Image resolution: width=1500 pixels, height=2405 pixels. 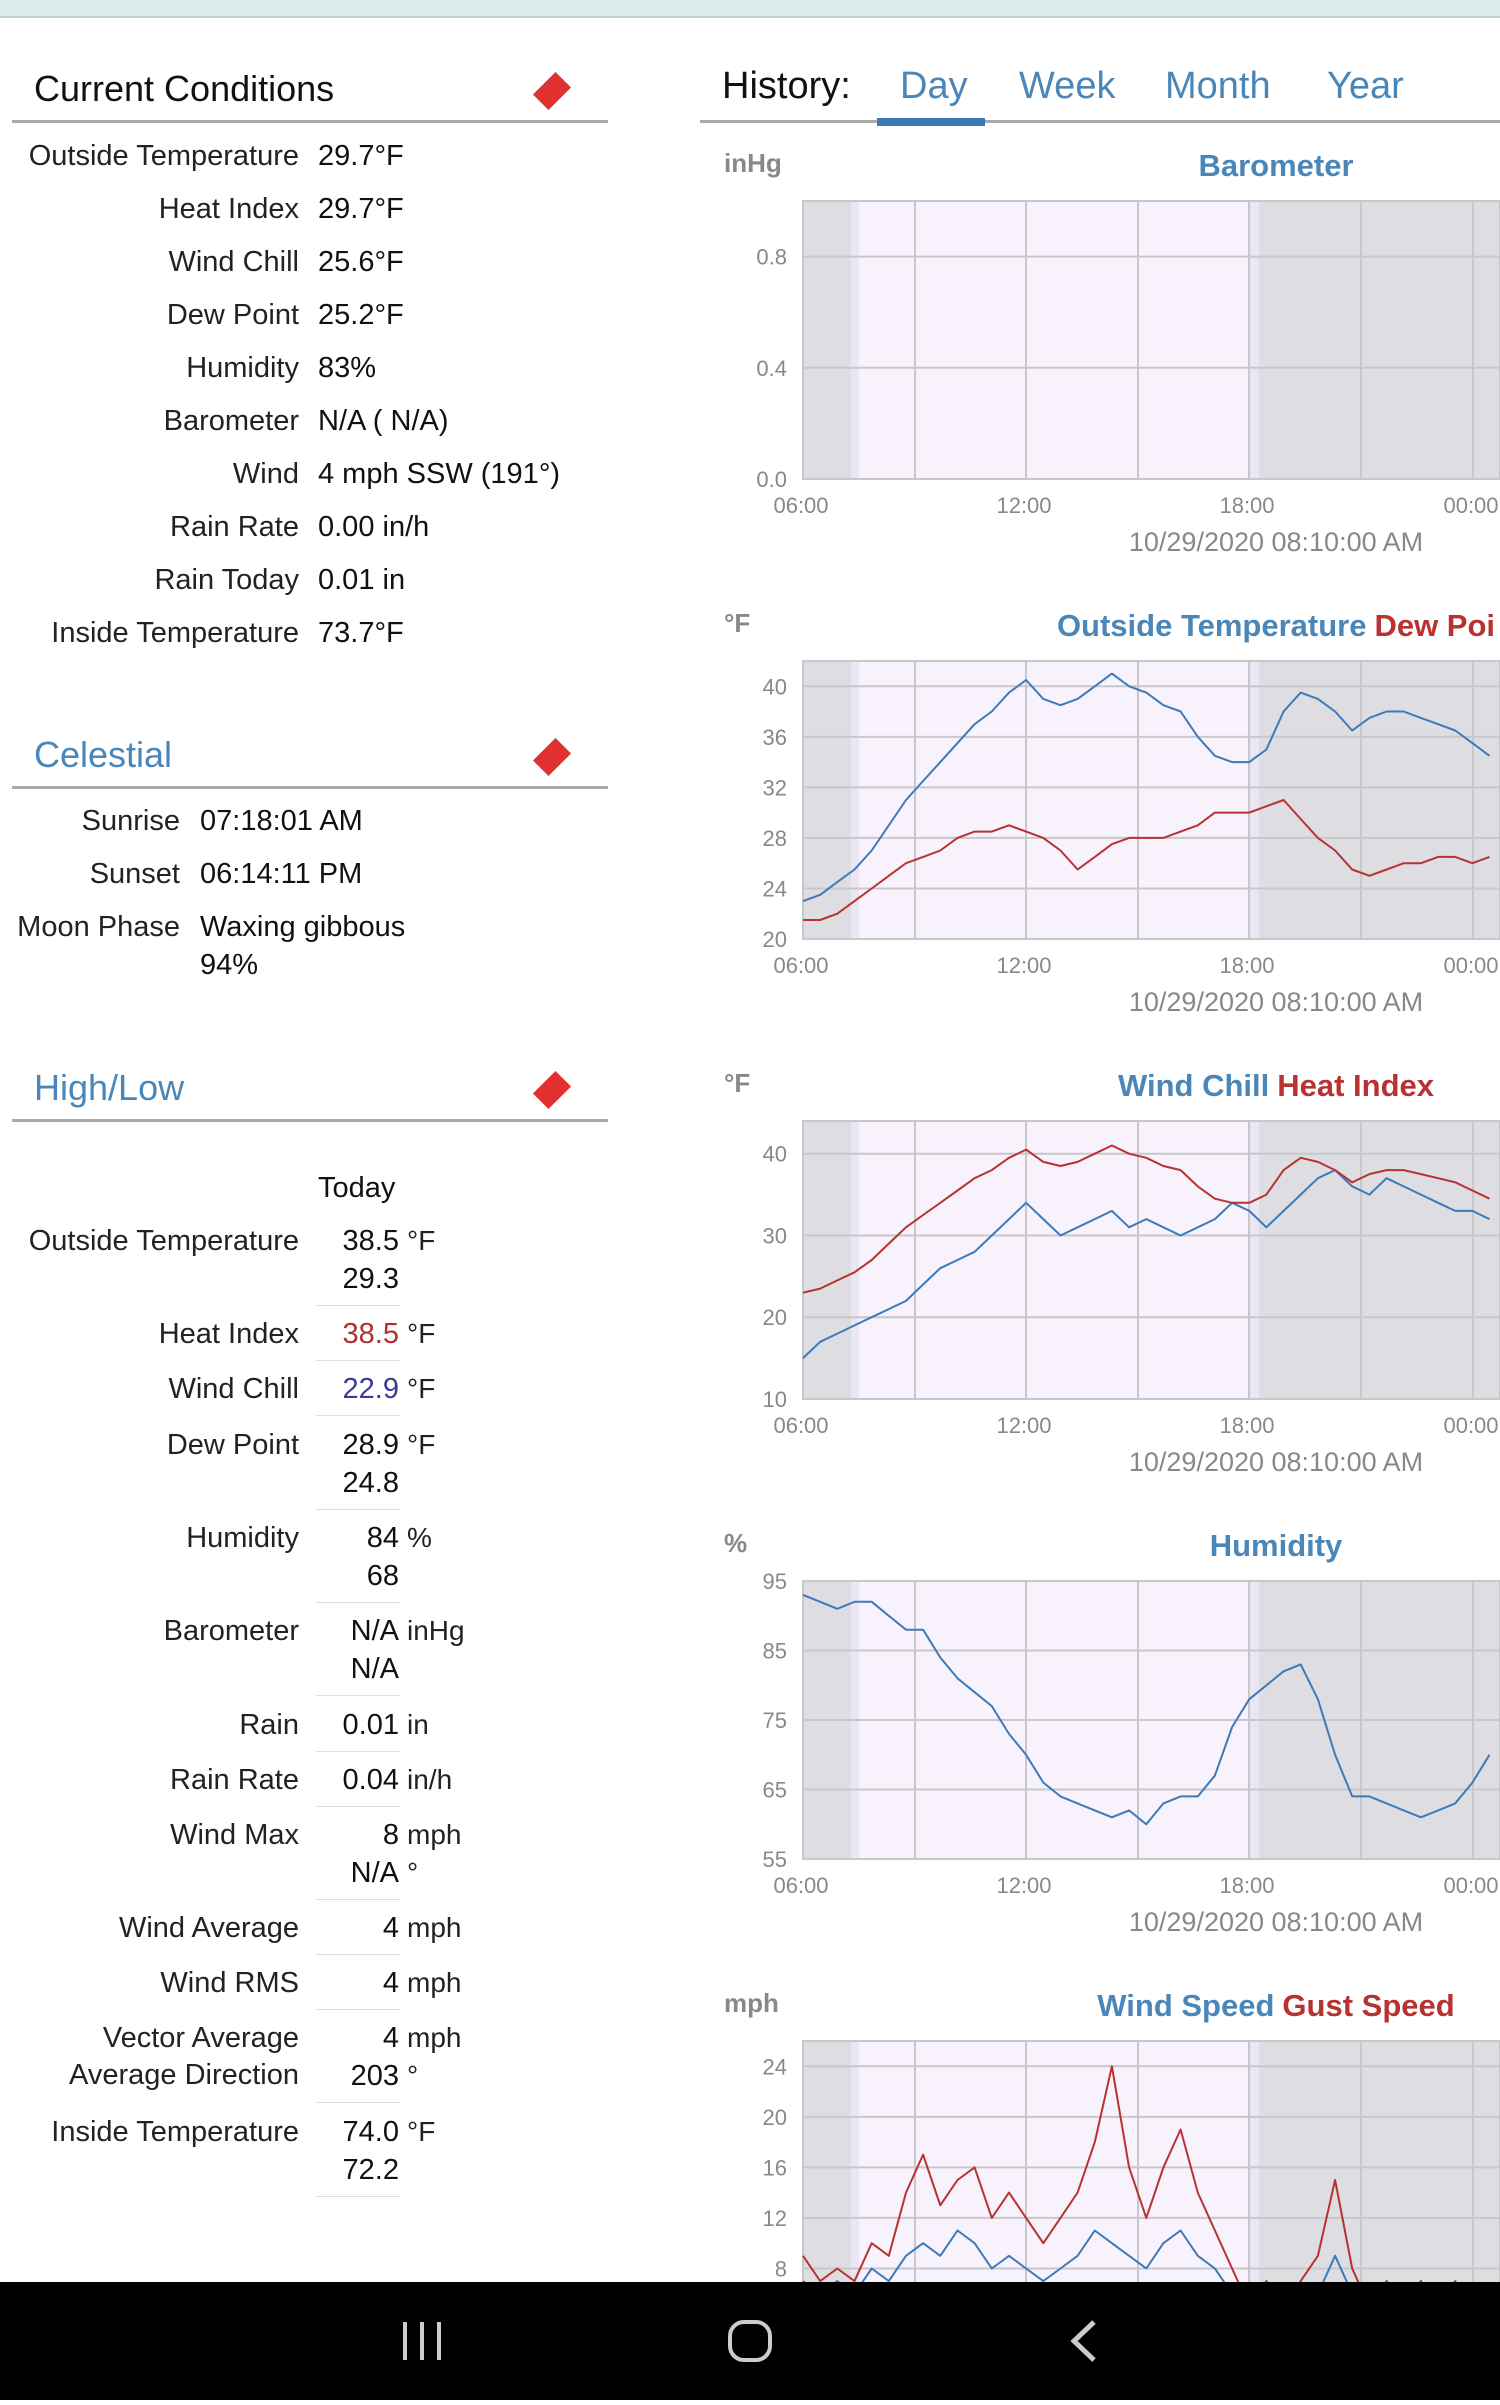 I want to click on current-label: Heat Index, so click(x=229, y=209).